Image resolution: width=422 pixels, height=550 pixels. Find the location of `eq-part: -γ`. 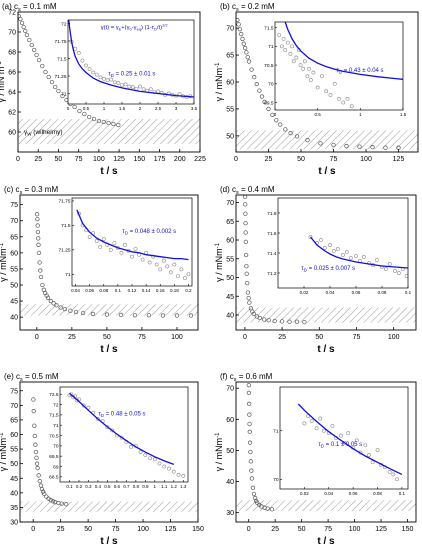

eq-part: -γ is located at coordinates (134, 28).